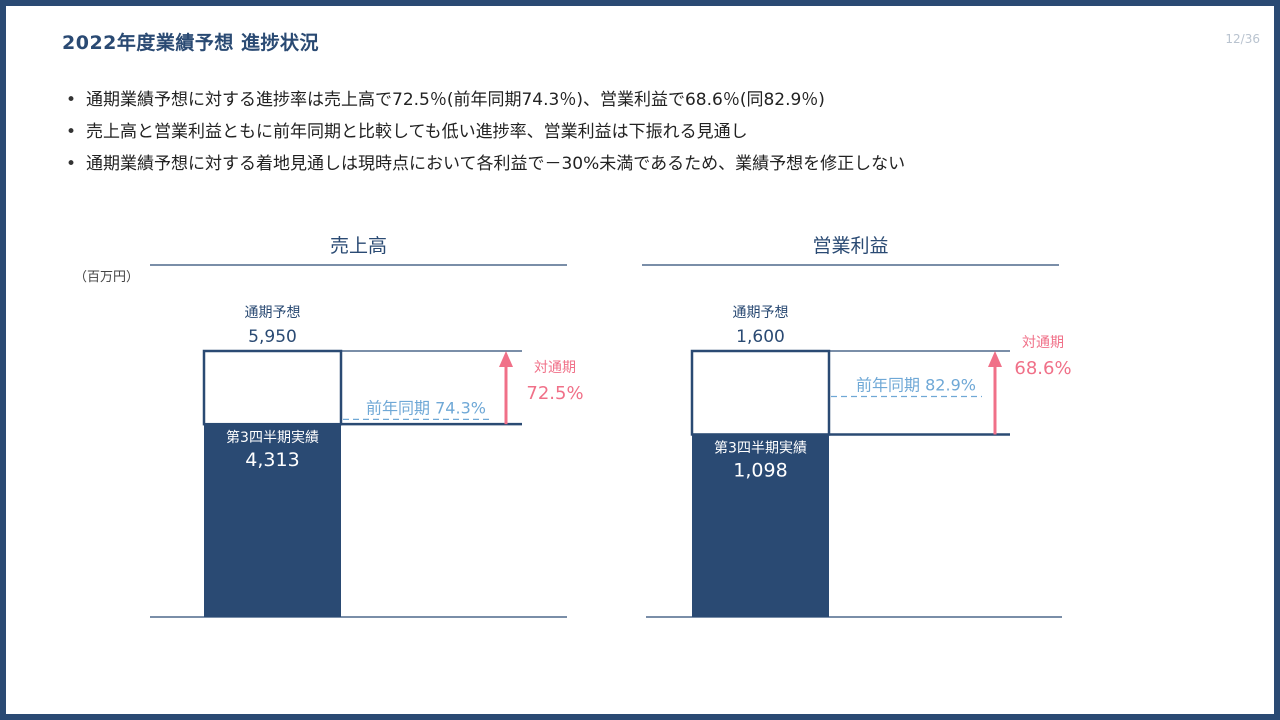 The image size is (1280, 720). What do you see at coordinates (554, 393) in the screenshot?
I see `progress-value: 72.5%` at bounding box center [554, 393].